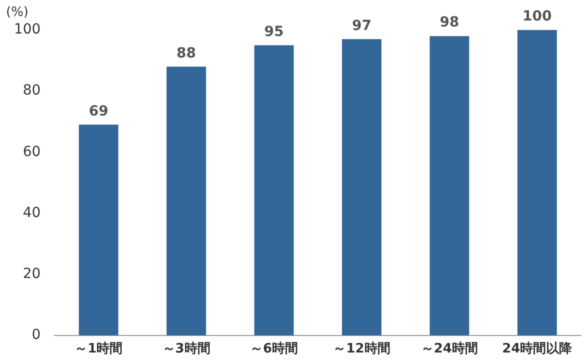 This screenshot has width=585, height=363. What do you see at coordinates (31, 274) in the screenshot?
I see `y-tick-label: 20` at bounding box center [31, 274].